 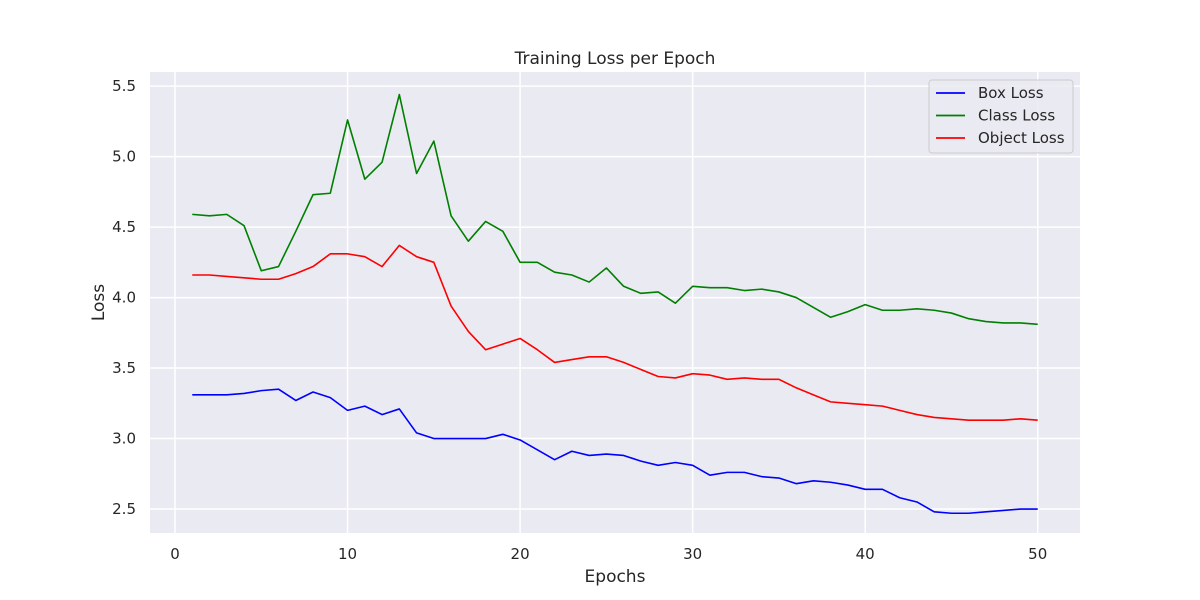 I want to click on legend-label-object-loss: Object Loss, so click(x=1021, y=138).